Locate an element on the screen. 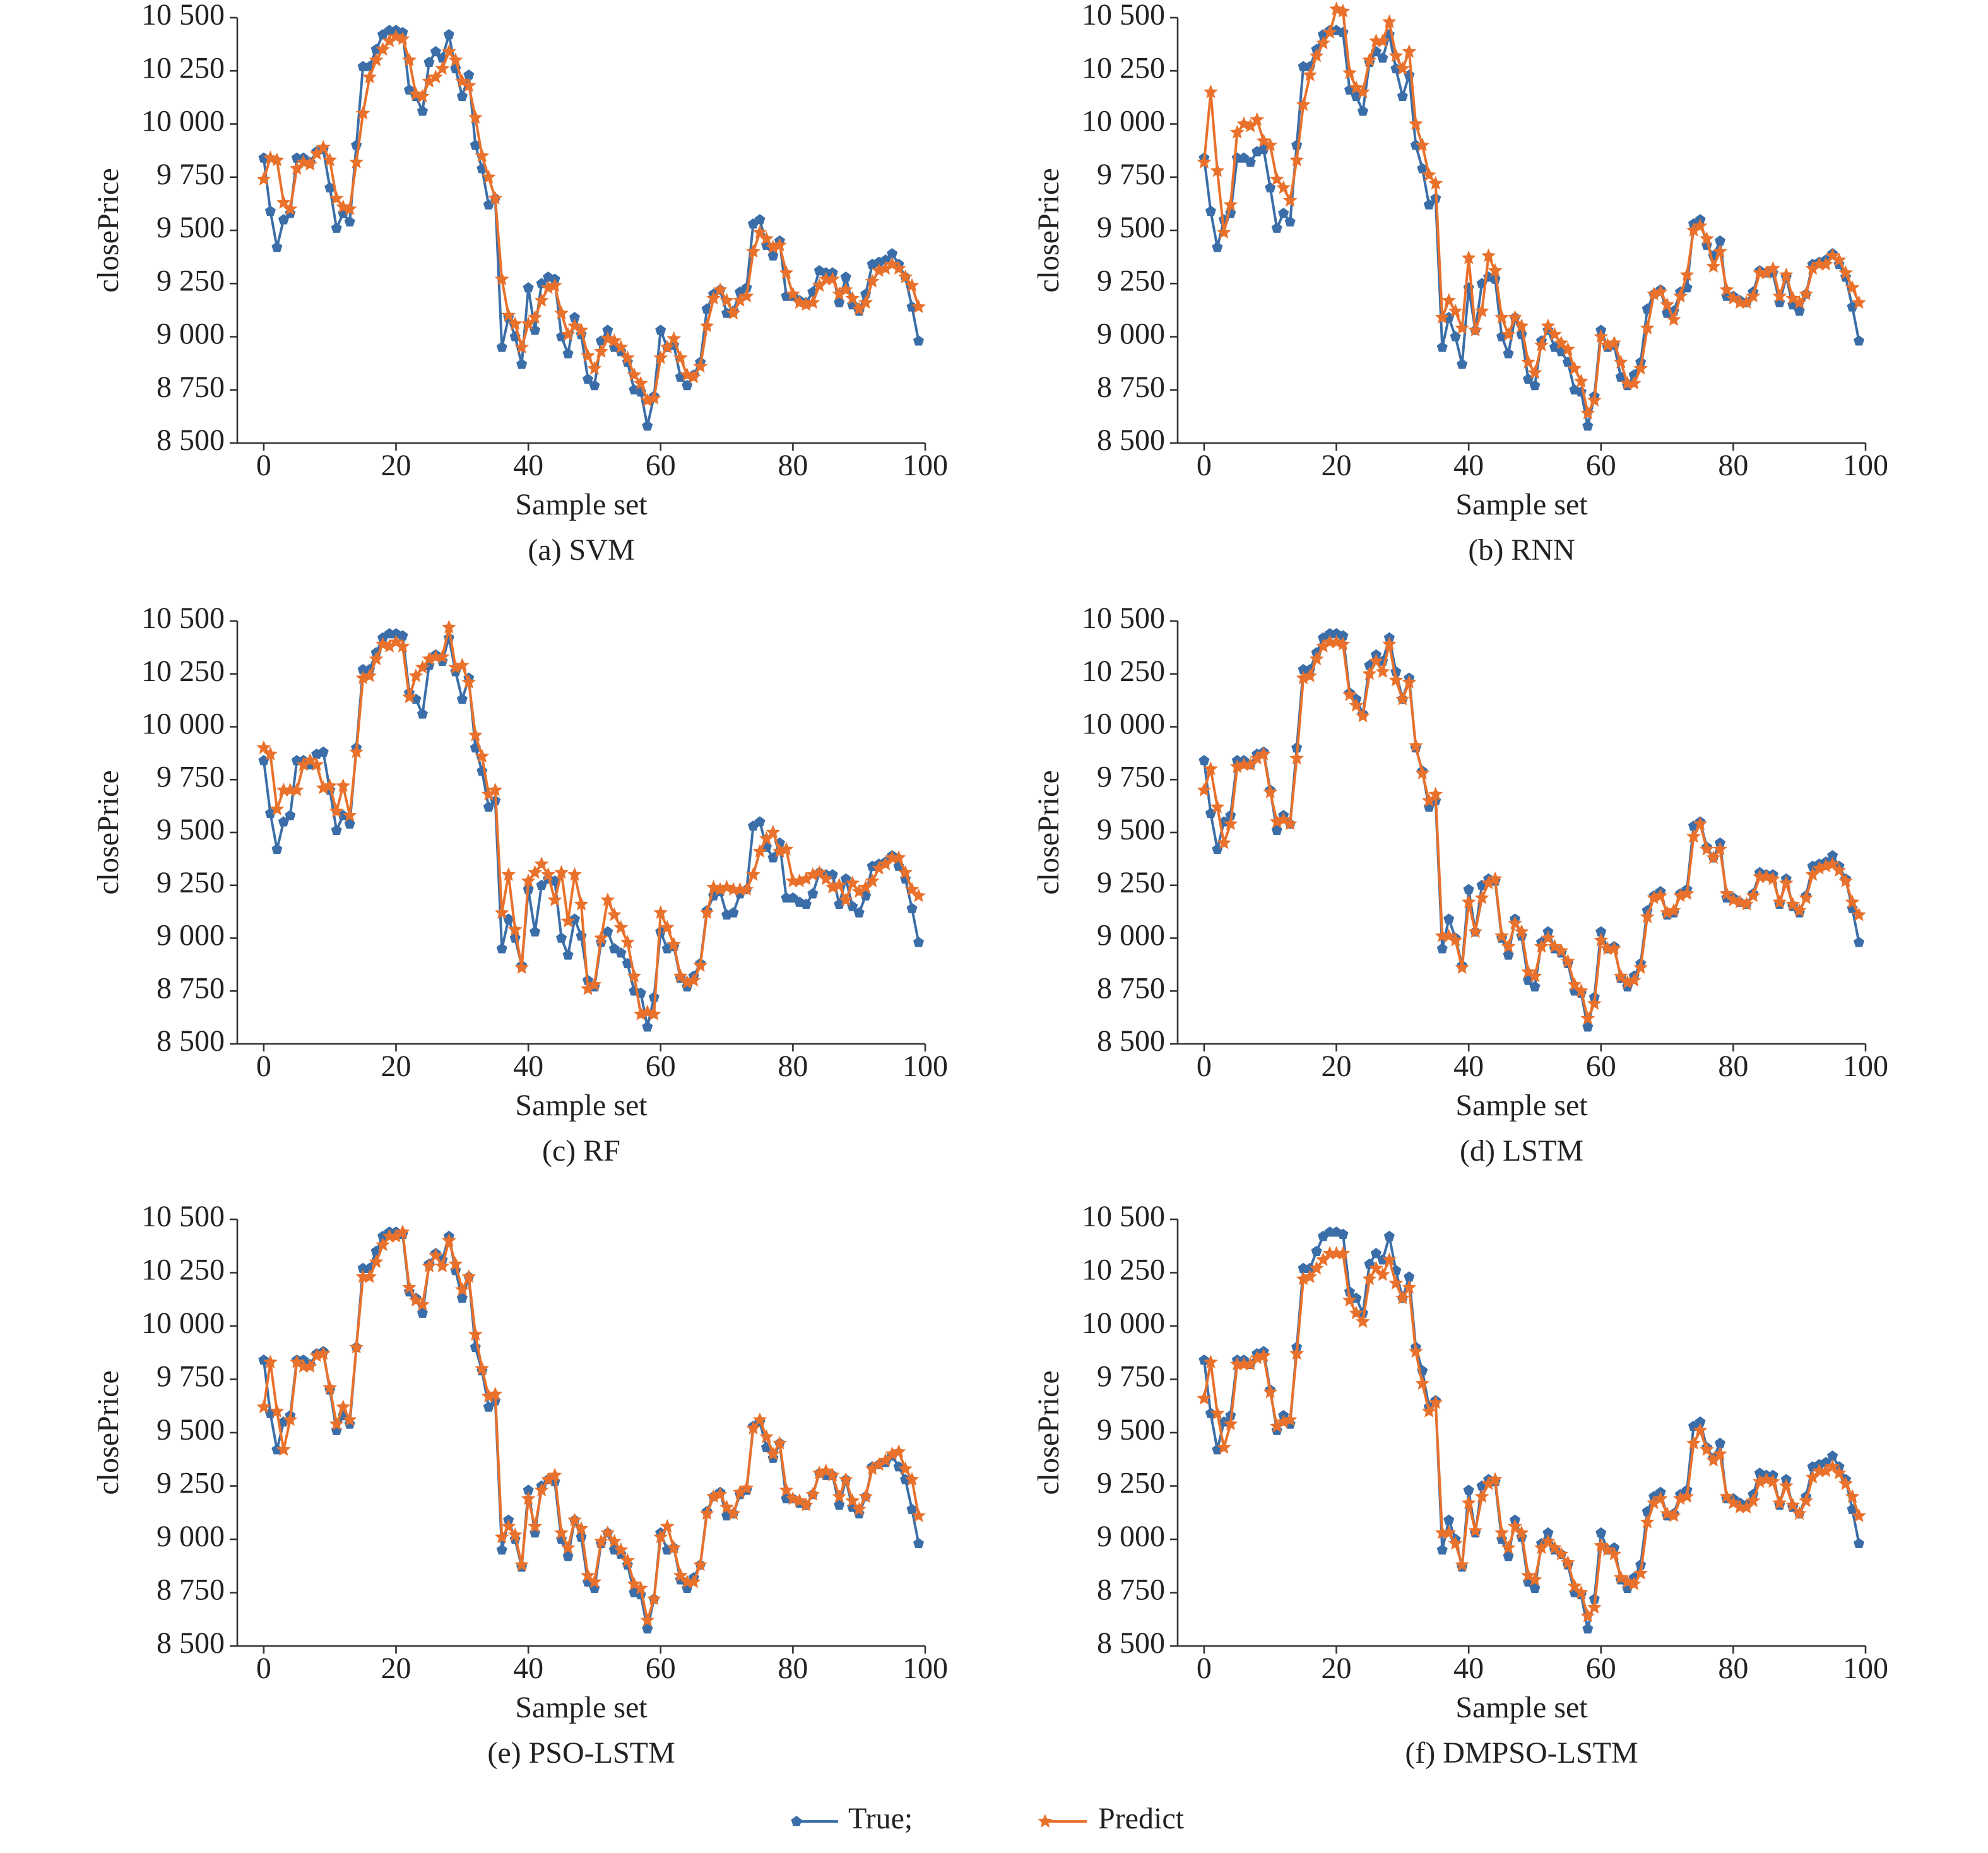 The image size is (1988, 1853). y-tick-label: 9 750 is located at coordinates (1131, 1377).